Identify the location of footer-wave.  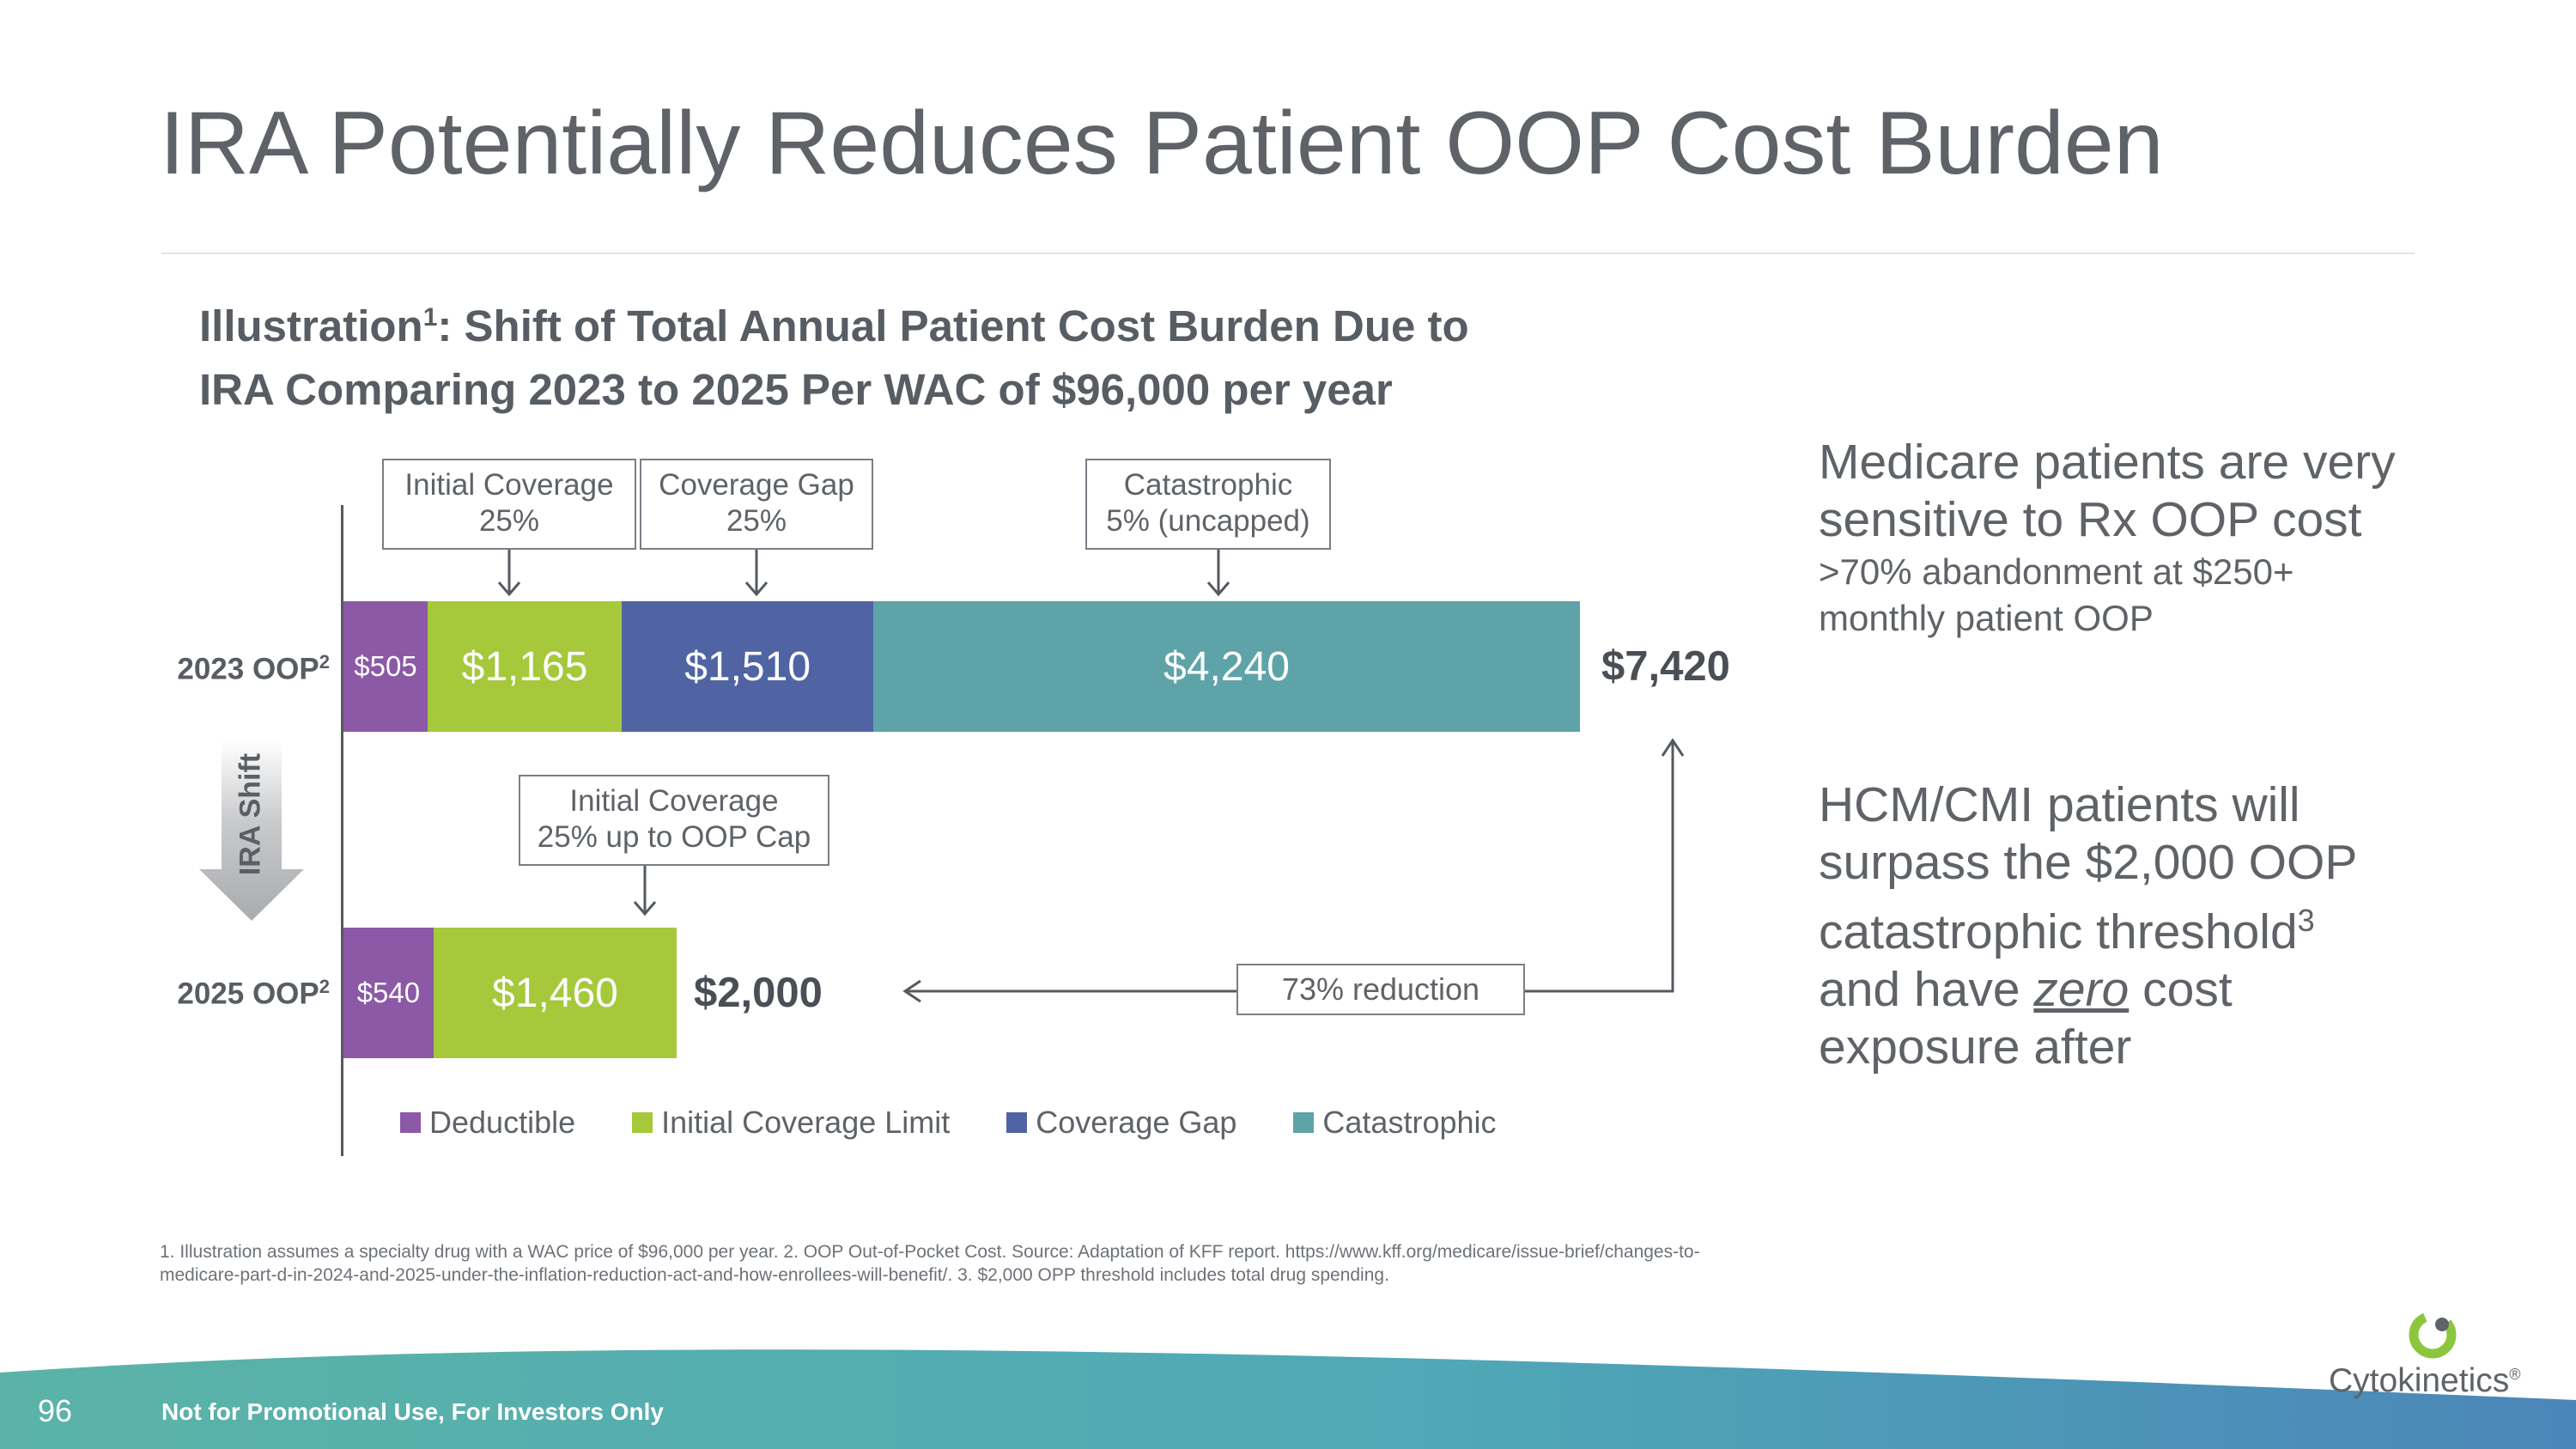
(1288, 1399).